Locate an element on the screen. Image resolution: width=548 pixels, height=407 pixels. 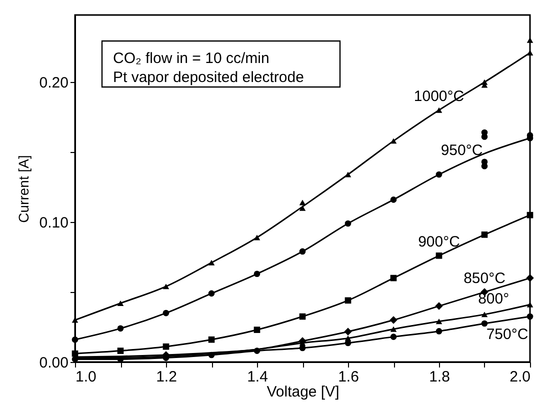
annotation: 850°C is located at coordinates (485, 279).